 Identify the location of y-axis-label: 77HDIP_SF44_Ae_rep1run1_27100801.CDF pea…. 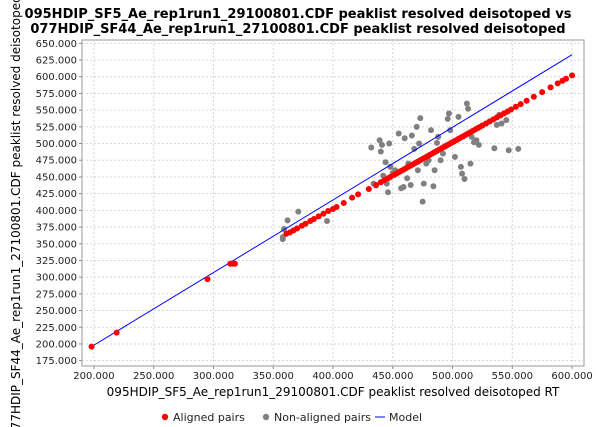
(16, 213).